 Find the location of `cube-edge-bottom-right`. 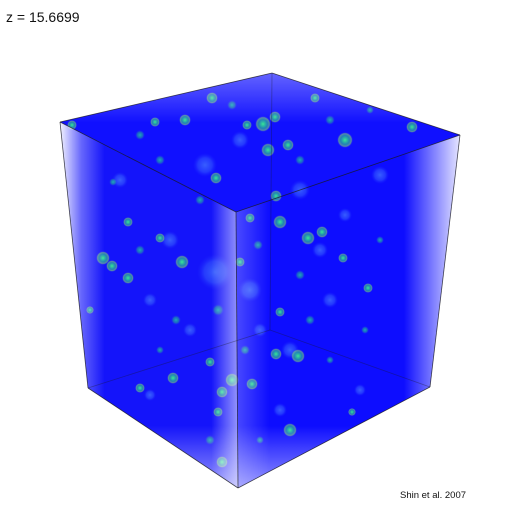

cube-edge-bottom-right is located at coordinates (334, 437).